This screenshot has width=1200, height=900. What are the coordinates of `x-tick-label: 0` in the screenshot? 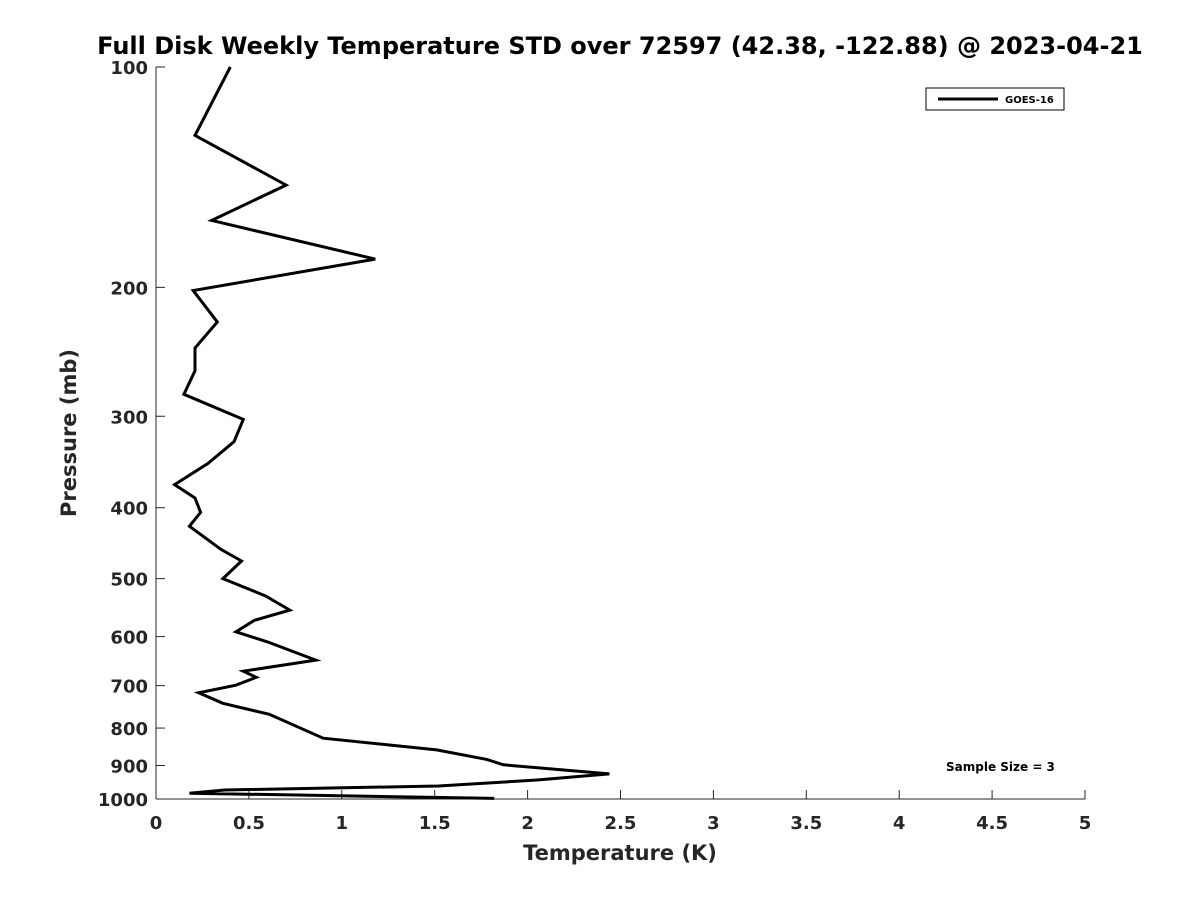 It's located at (156, 823).